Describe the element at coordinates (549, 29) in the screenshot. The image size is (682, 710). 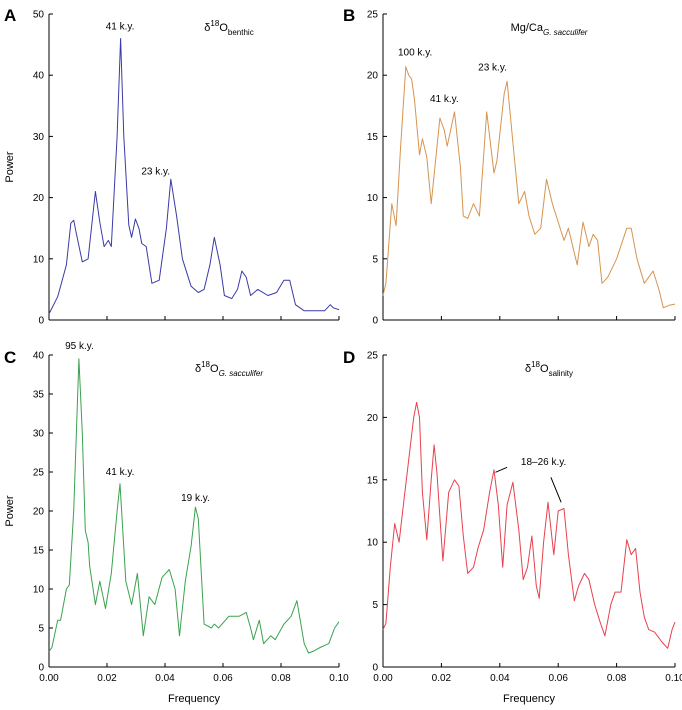
I see `panel-title-b: Mg/CaG. sacculifer` at that location.